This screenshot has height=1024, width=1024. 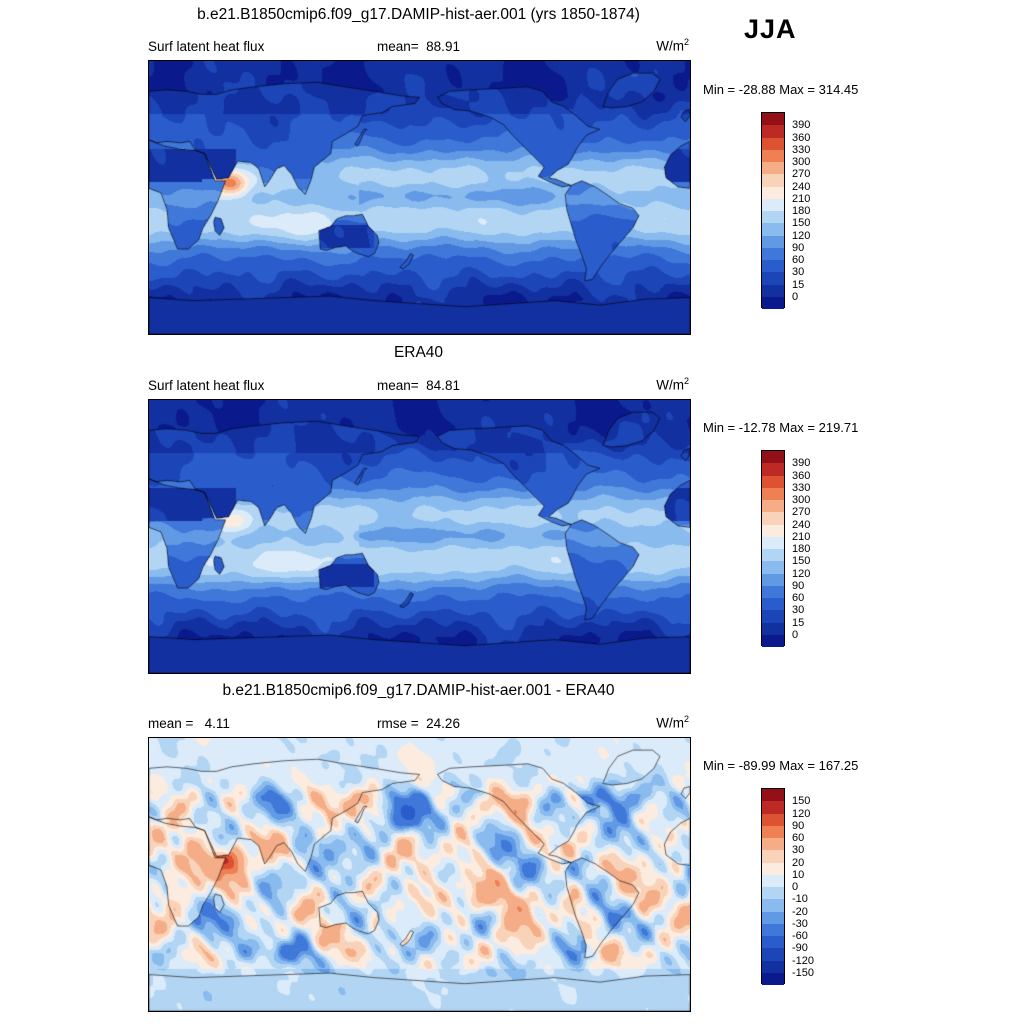 I want to click on colorbar-tick-label: -20, so click(x=800, y=911).